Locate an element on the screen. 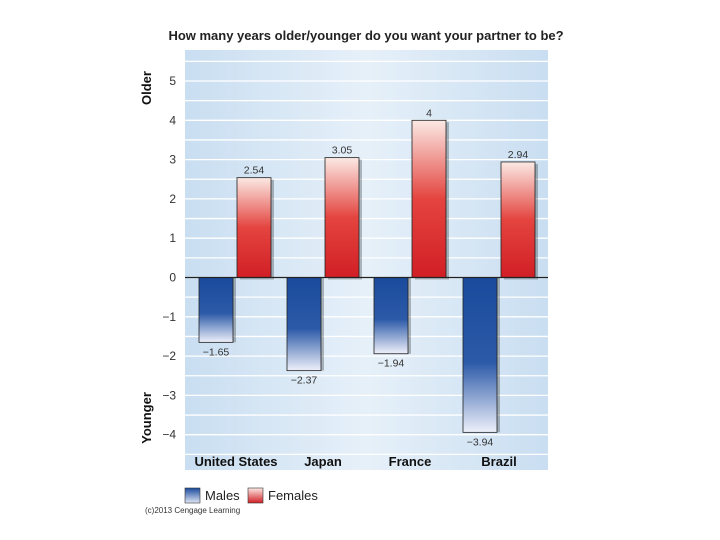 This screenshot has width=720, height=540. legend-swatch-females is located at coordinates (255, 495).